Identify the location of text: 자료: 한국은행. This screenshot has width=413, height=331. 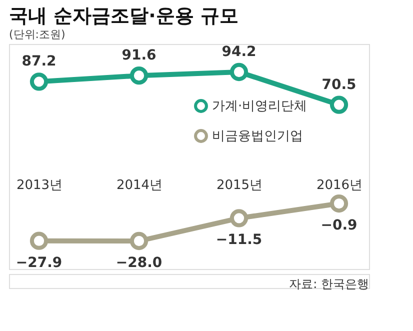
(329, 284).